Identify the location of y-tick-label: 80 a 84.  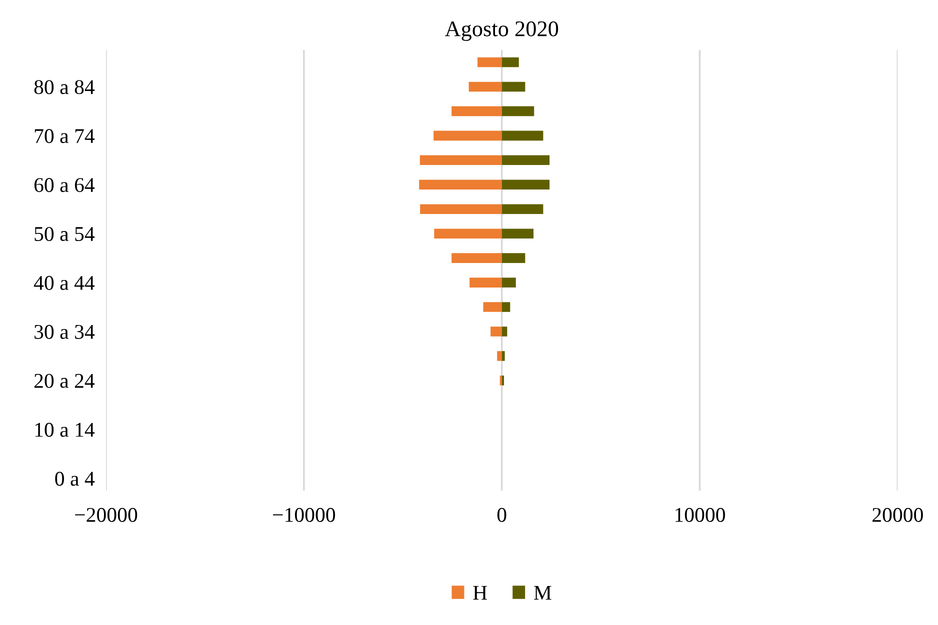
(64, 87).